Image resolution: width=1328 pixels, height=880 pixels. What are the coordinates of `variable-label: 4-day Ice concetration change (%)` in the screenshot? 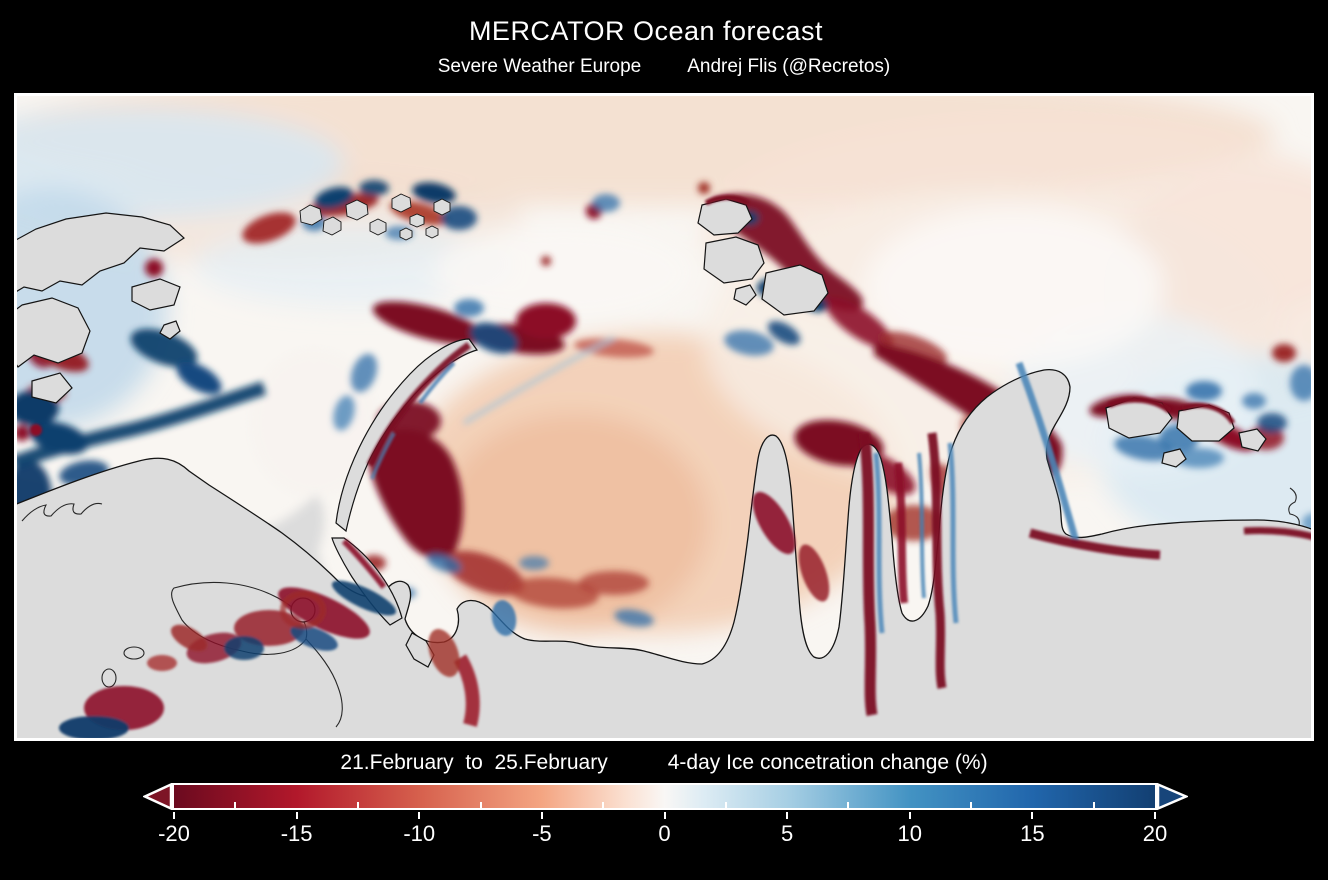 It's located at (827, 762).